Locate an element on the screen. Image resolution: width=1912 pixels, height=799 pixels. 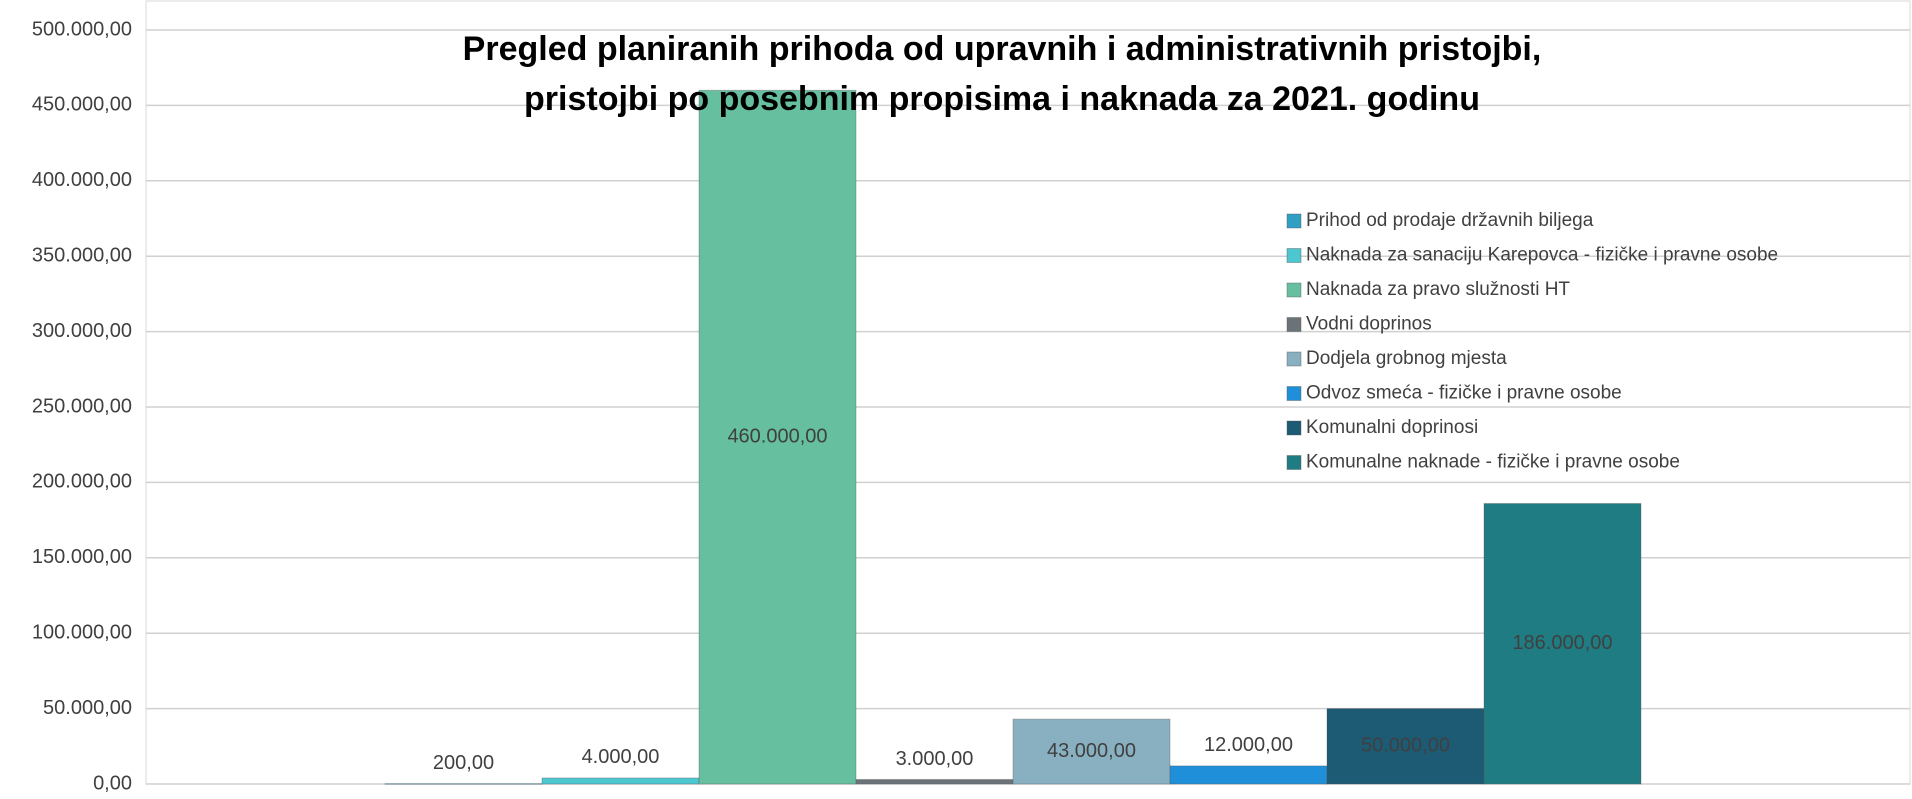
legend-label: Odvoz smeća - fizičke i pravne osobe is located at coordinates (1464, 393).